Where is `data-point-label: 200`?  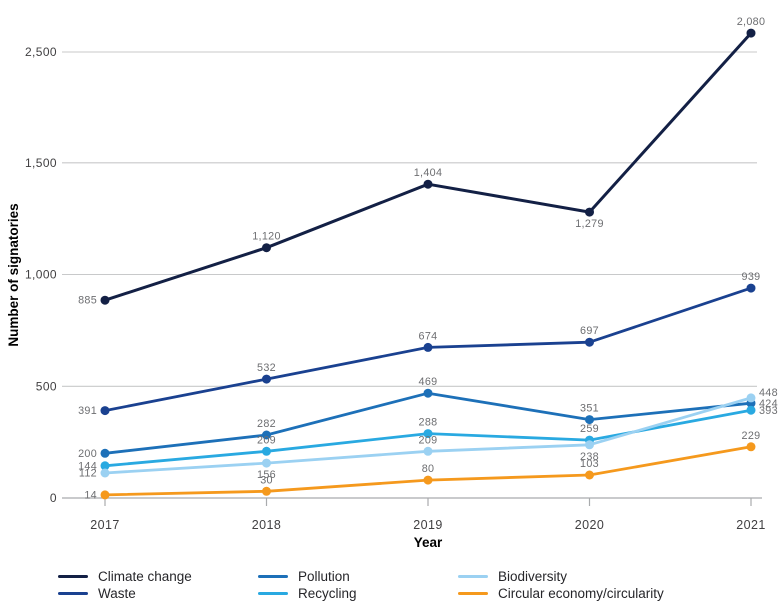
data-point-label: 200 is located at coordinates (87, 454).